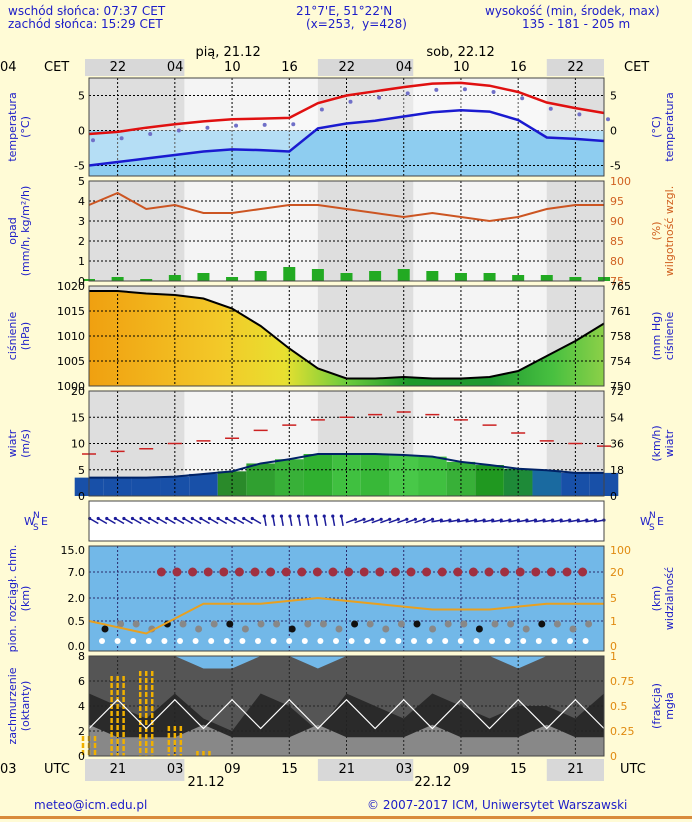 This screenshot has height=822, width=692. Describe the element at coordinates (617, 281) in the screenshot. I see `precip-right-tick: 75` at that location.